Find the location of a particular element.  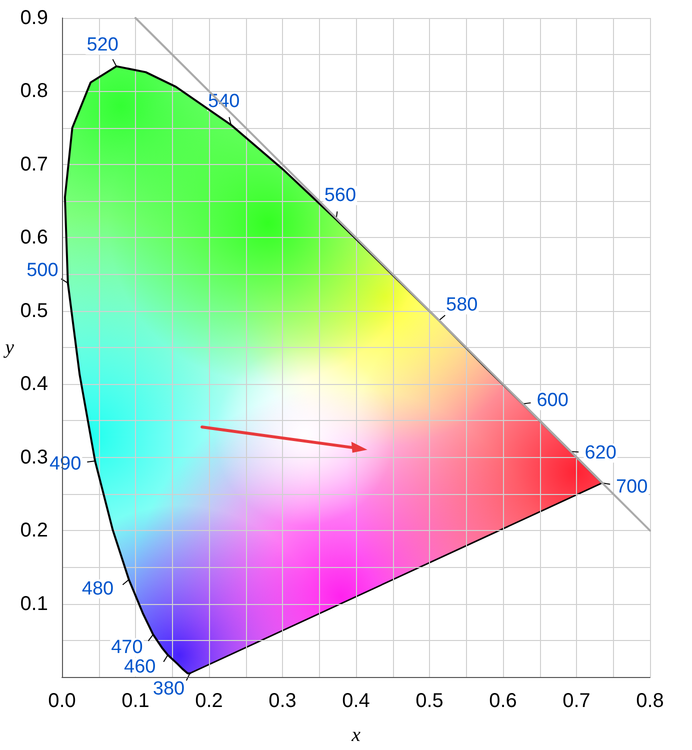

x-tick-label: 0.0 is located at coordinates (62, 701).